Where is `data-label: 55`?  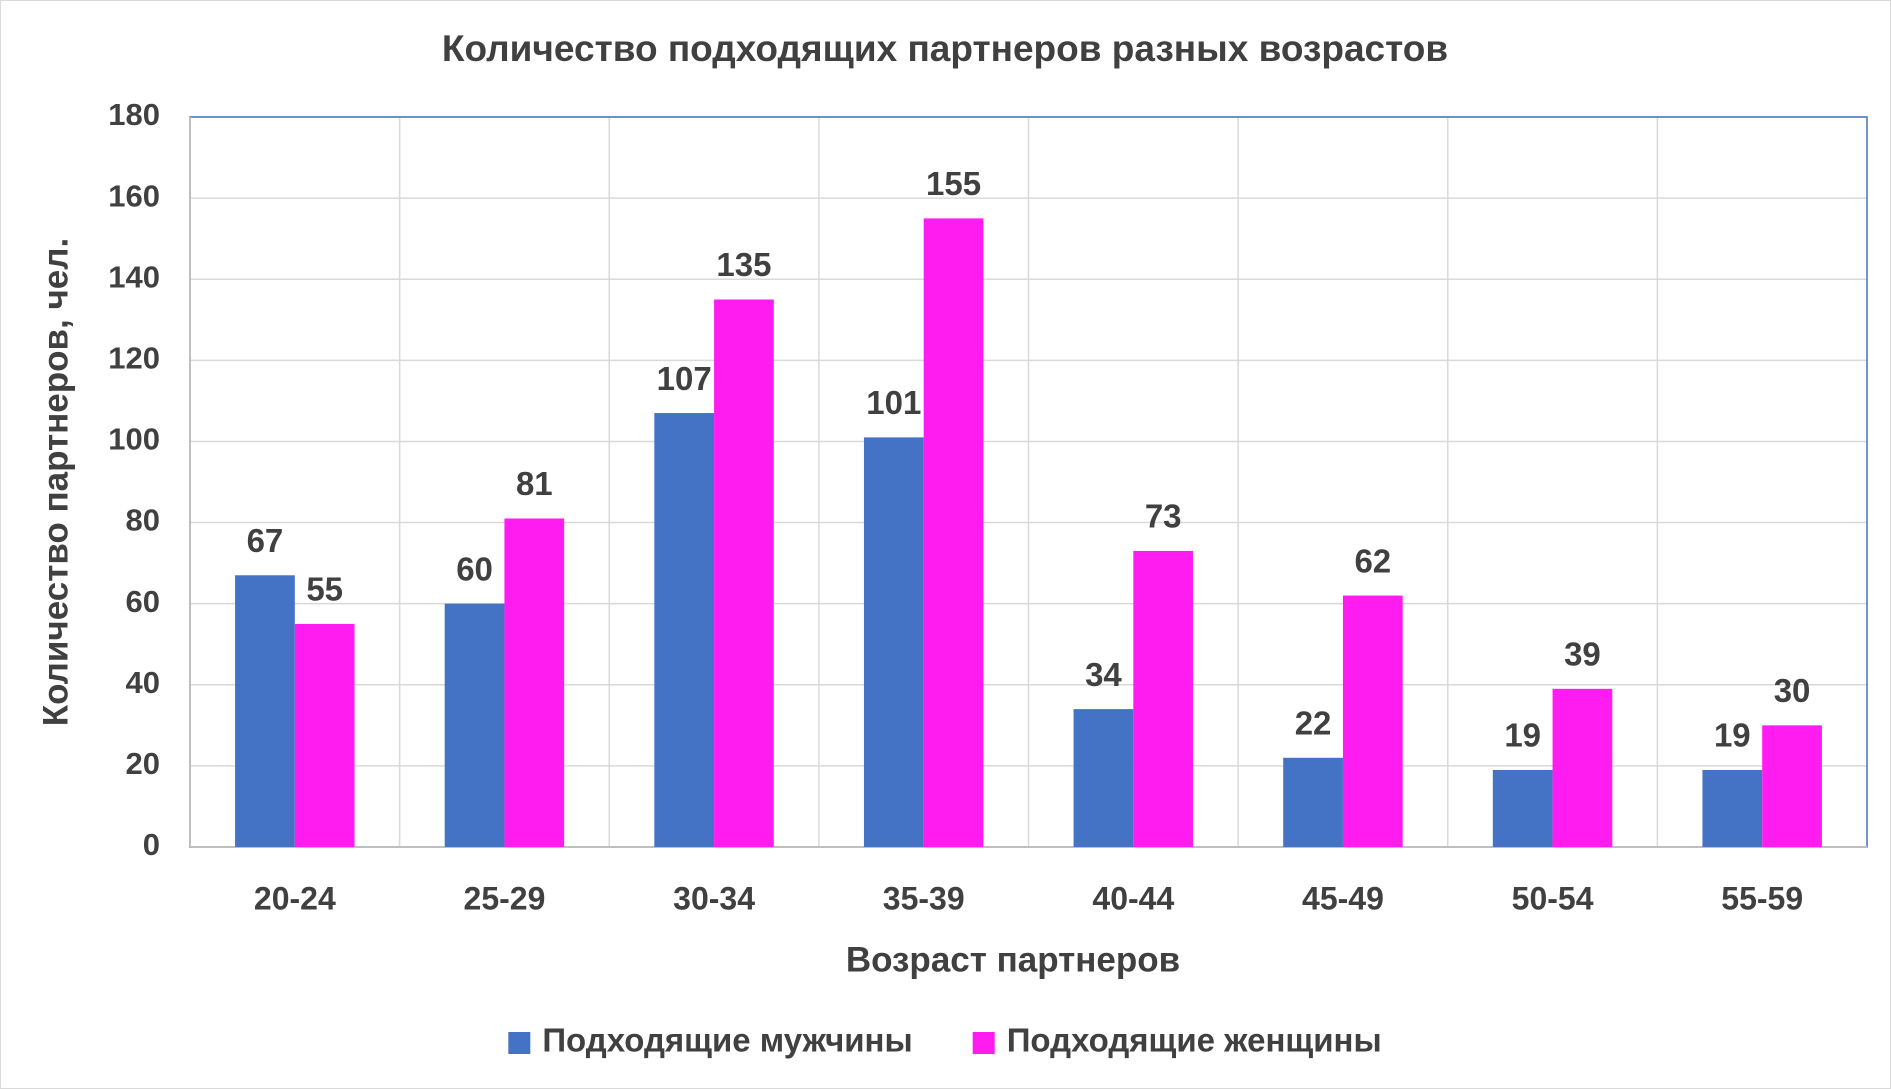
data-label: 55 is located at coordinates (324, 589).